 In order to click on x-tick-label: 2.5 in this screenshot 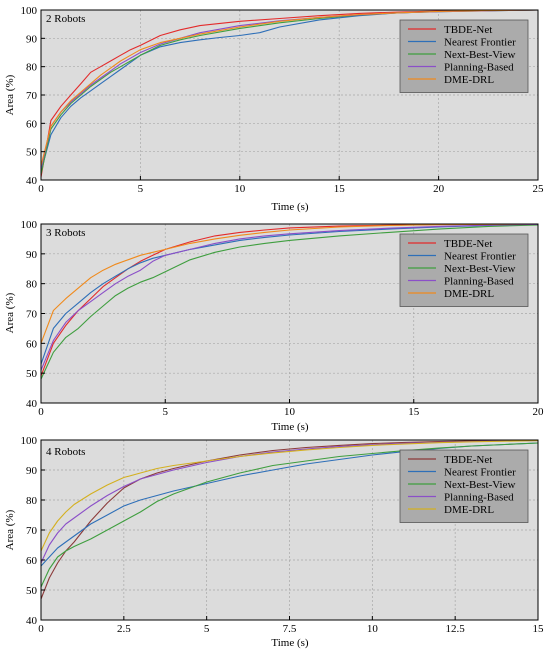, I will do `click(124, 629)`.